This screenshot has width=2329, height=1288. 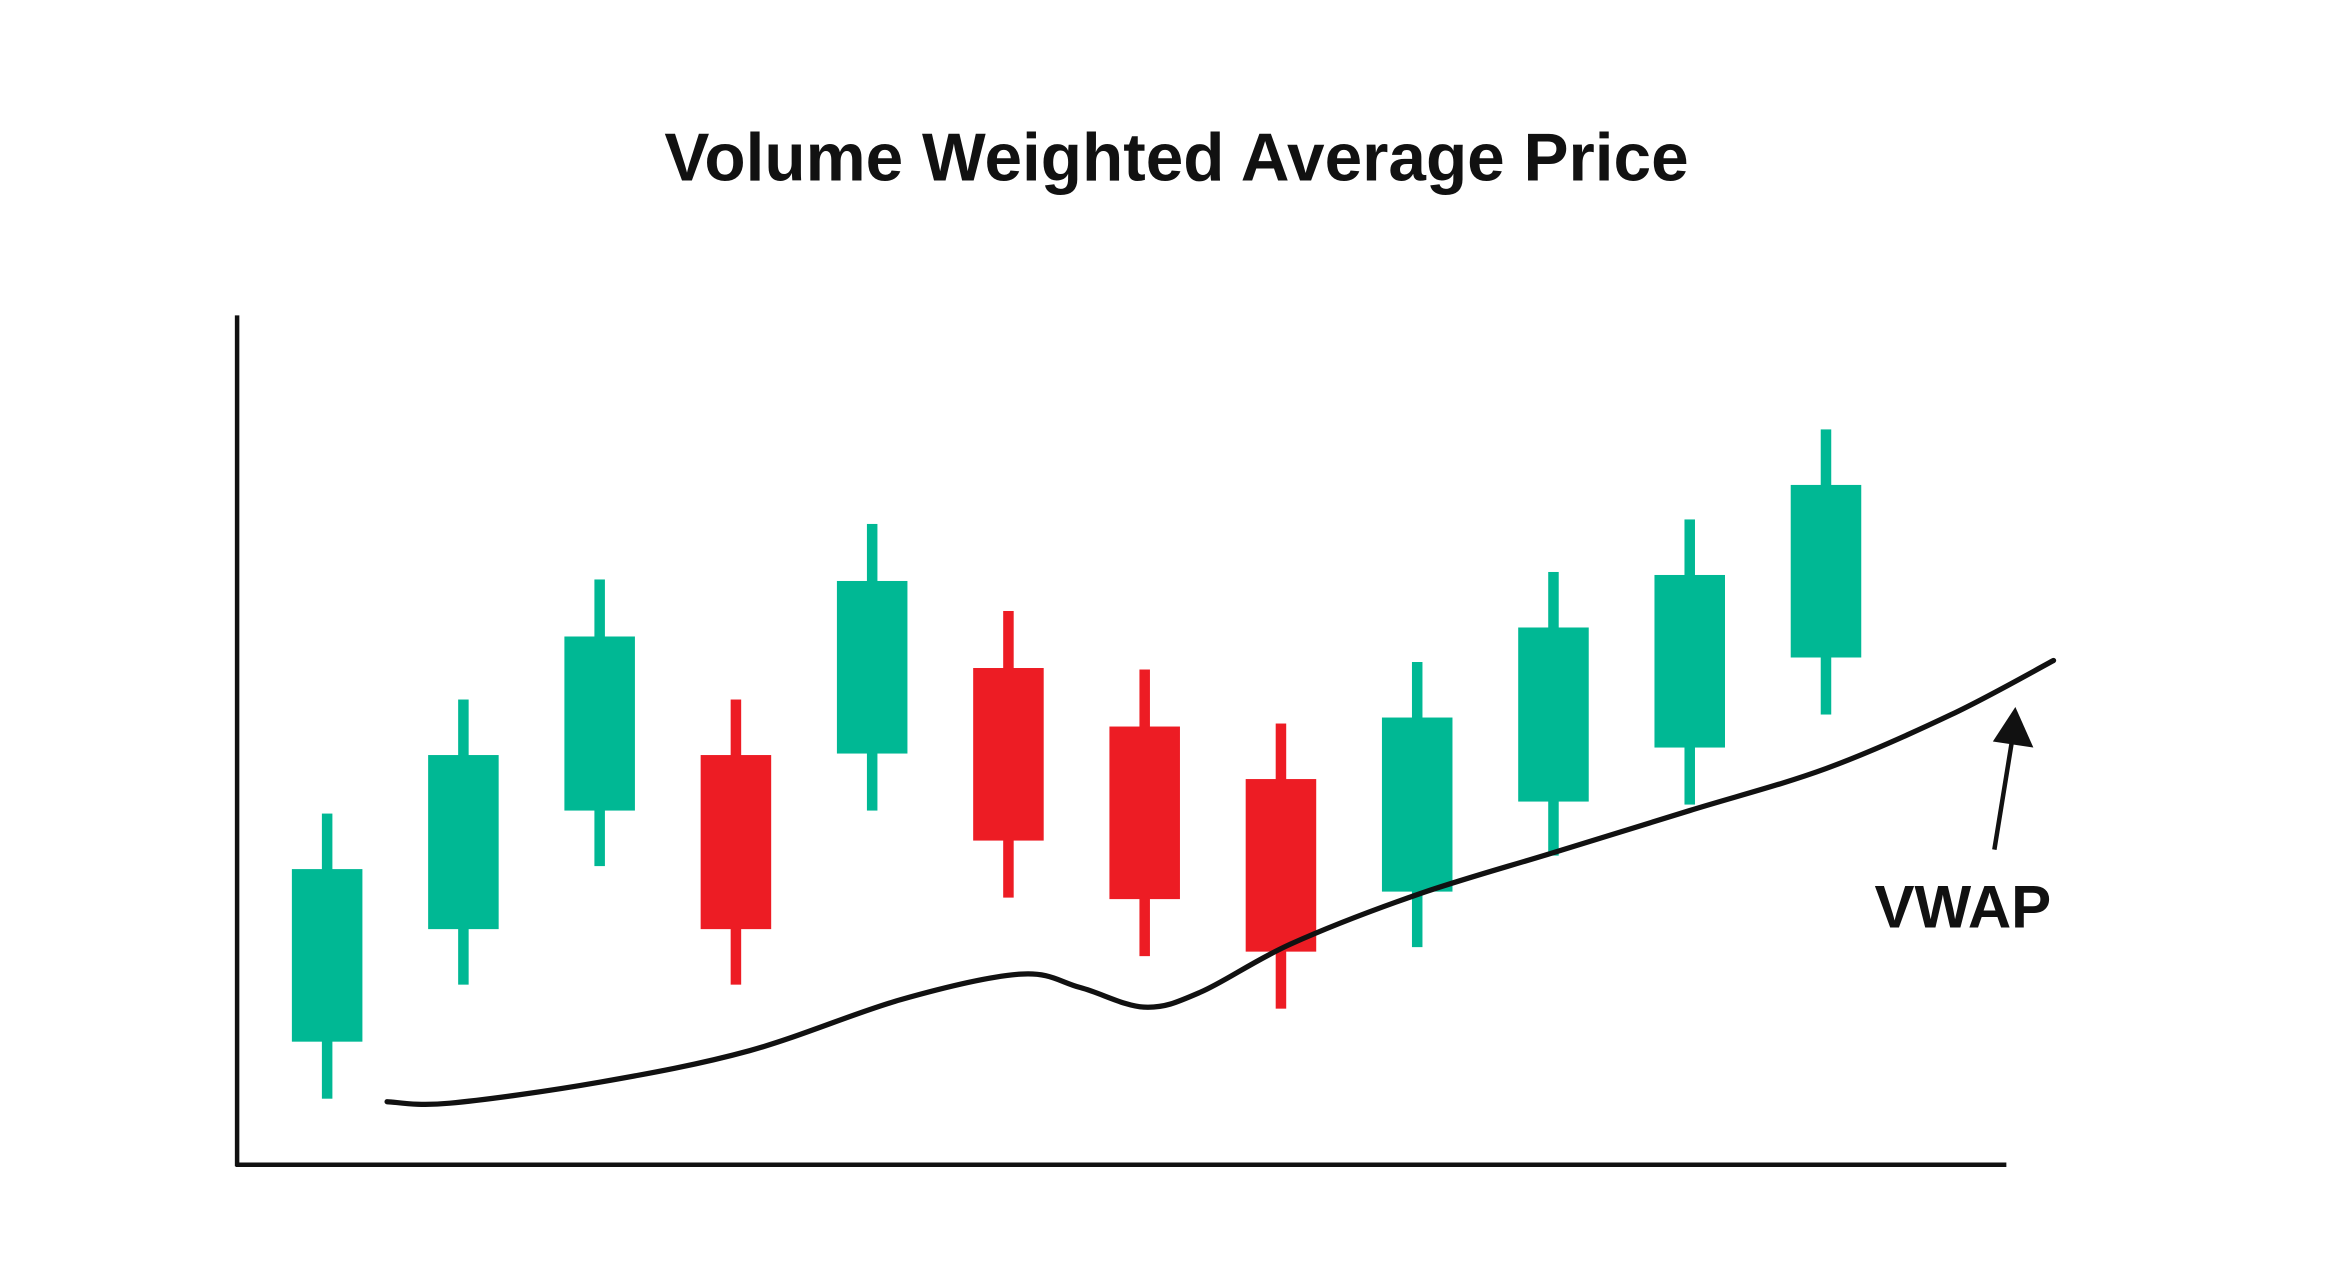 I want to click on annotation-arrow-head, so click(x=2013, y=727).